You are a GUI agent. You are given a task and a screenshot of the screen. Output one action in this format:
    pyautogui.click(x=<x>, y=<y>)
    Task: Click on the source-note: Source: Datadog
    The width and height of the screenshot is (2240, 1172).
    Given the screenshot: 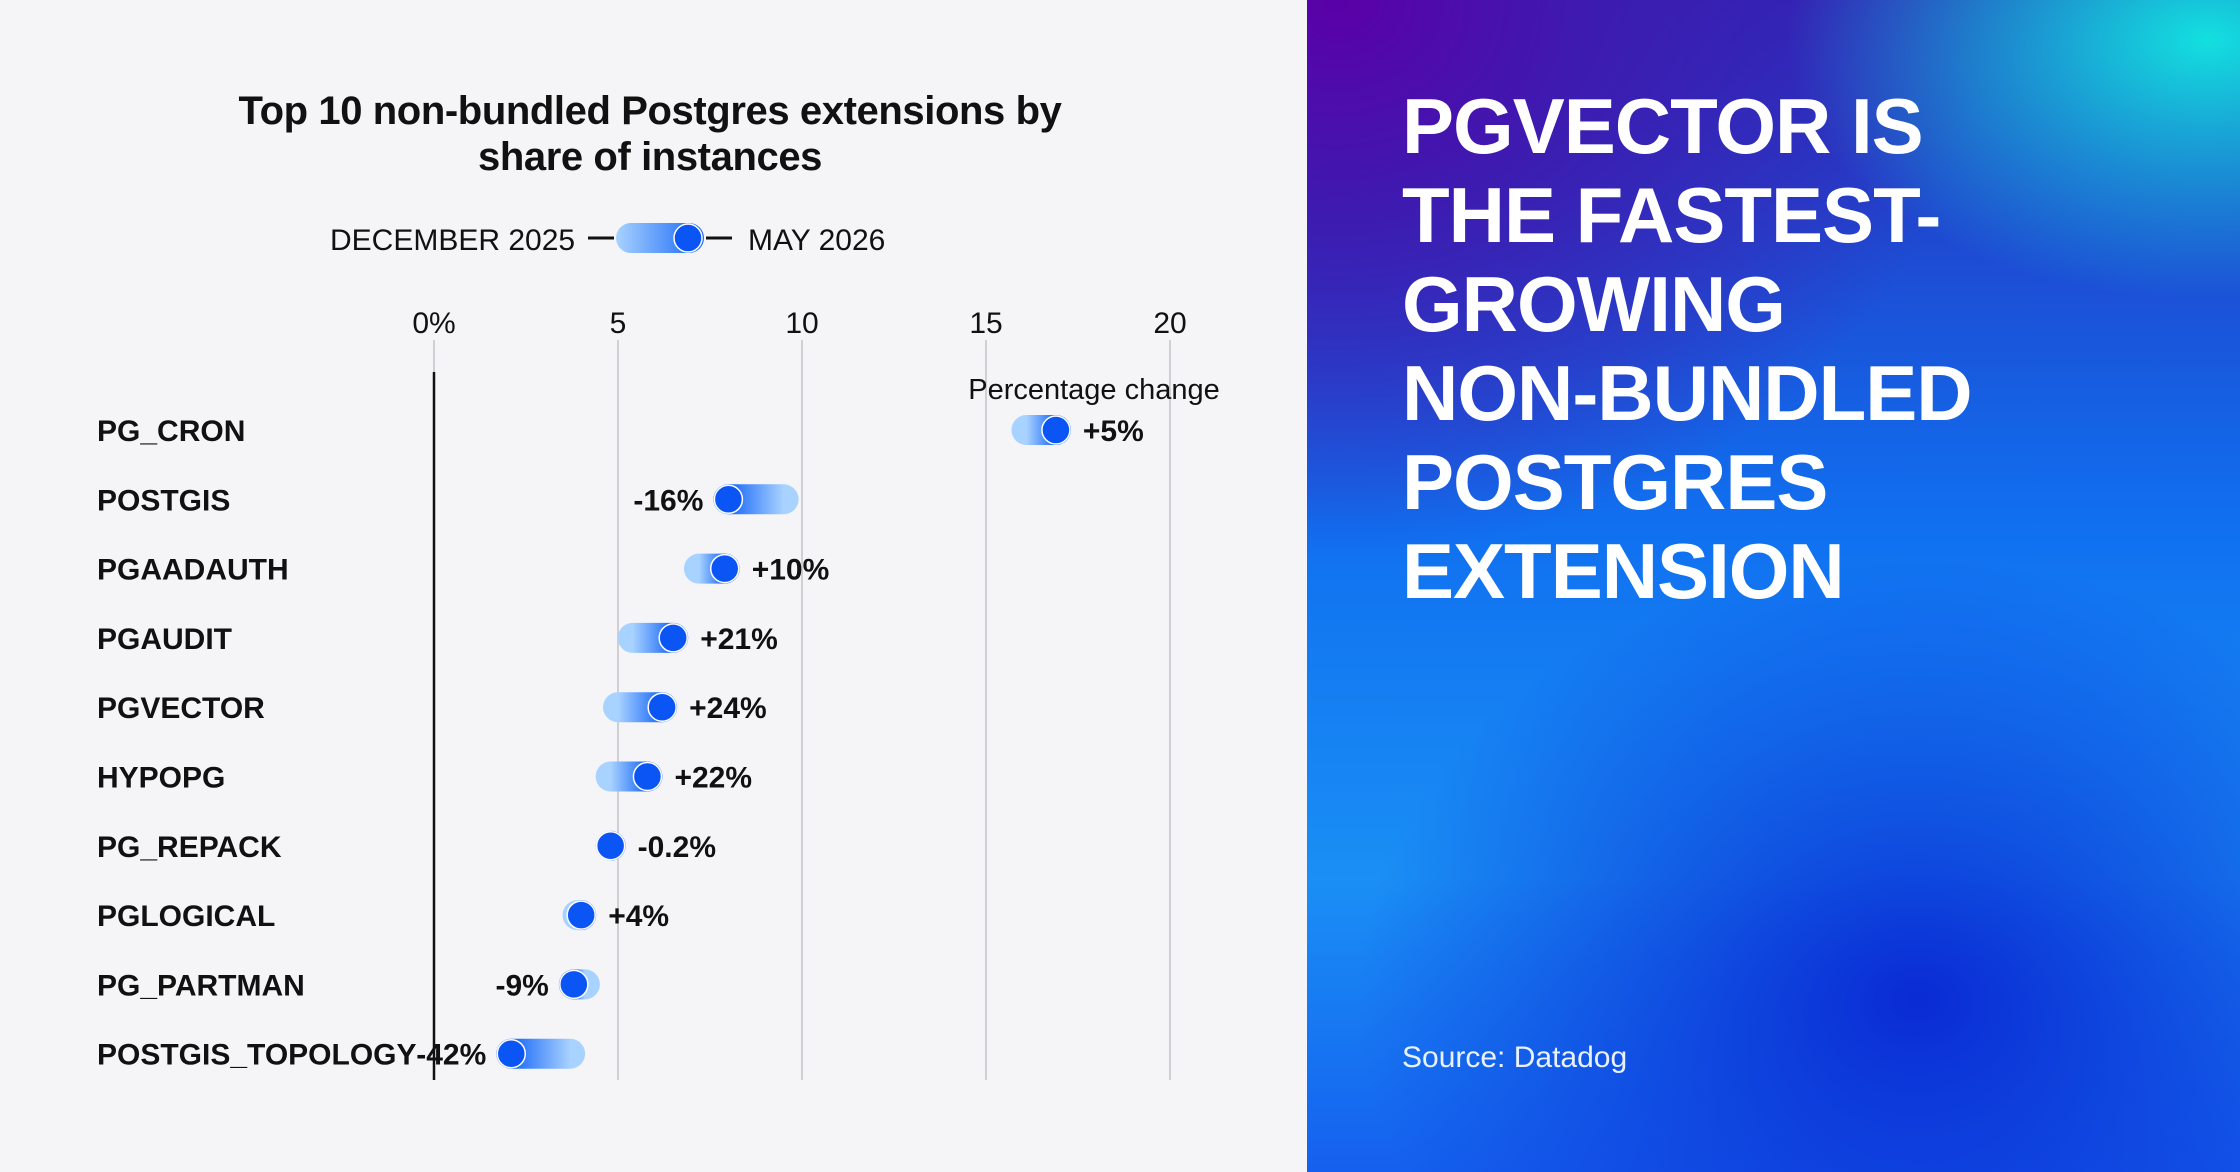 What is the action you would take?
    pyautogui.click(x=1515, y=1057)
    